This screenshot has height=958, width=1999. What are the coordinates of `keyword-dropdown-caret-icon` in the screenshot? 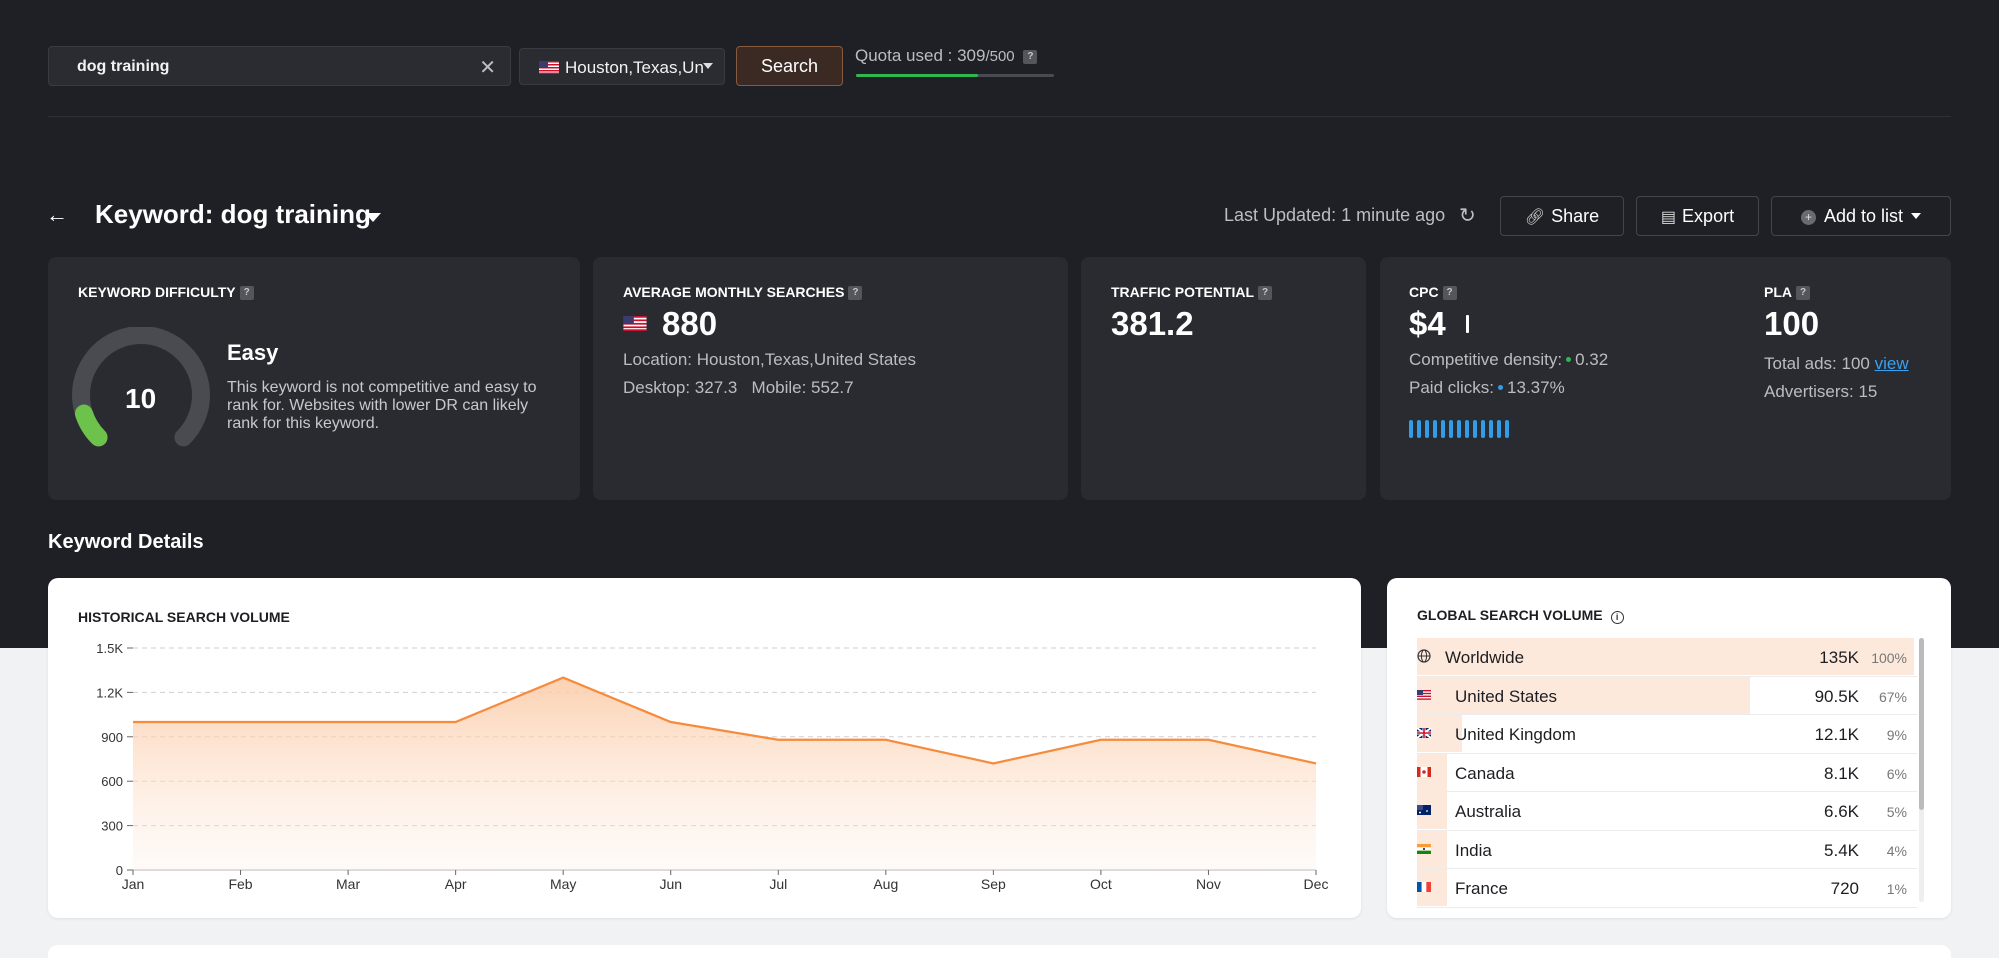 It's located at (373, 217).